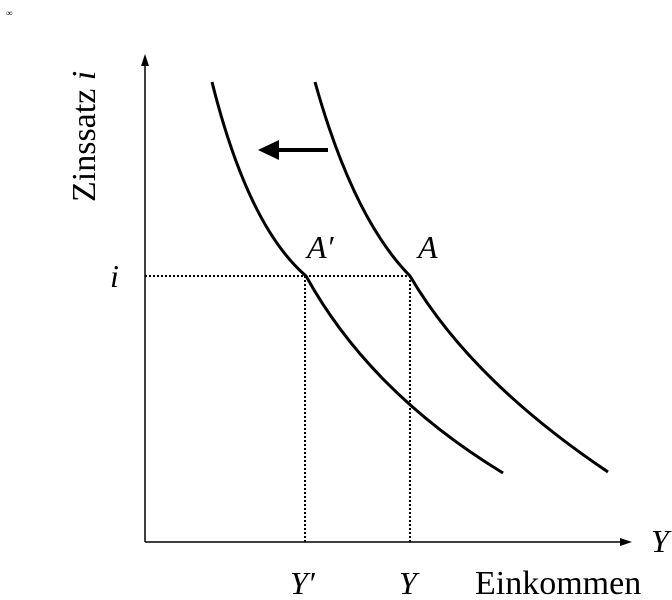 The image size is (672, 600). I want to click on y-axis-title: Zinssatz i, so click(84, 136).